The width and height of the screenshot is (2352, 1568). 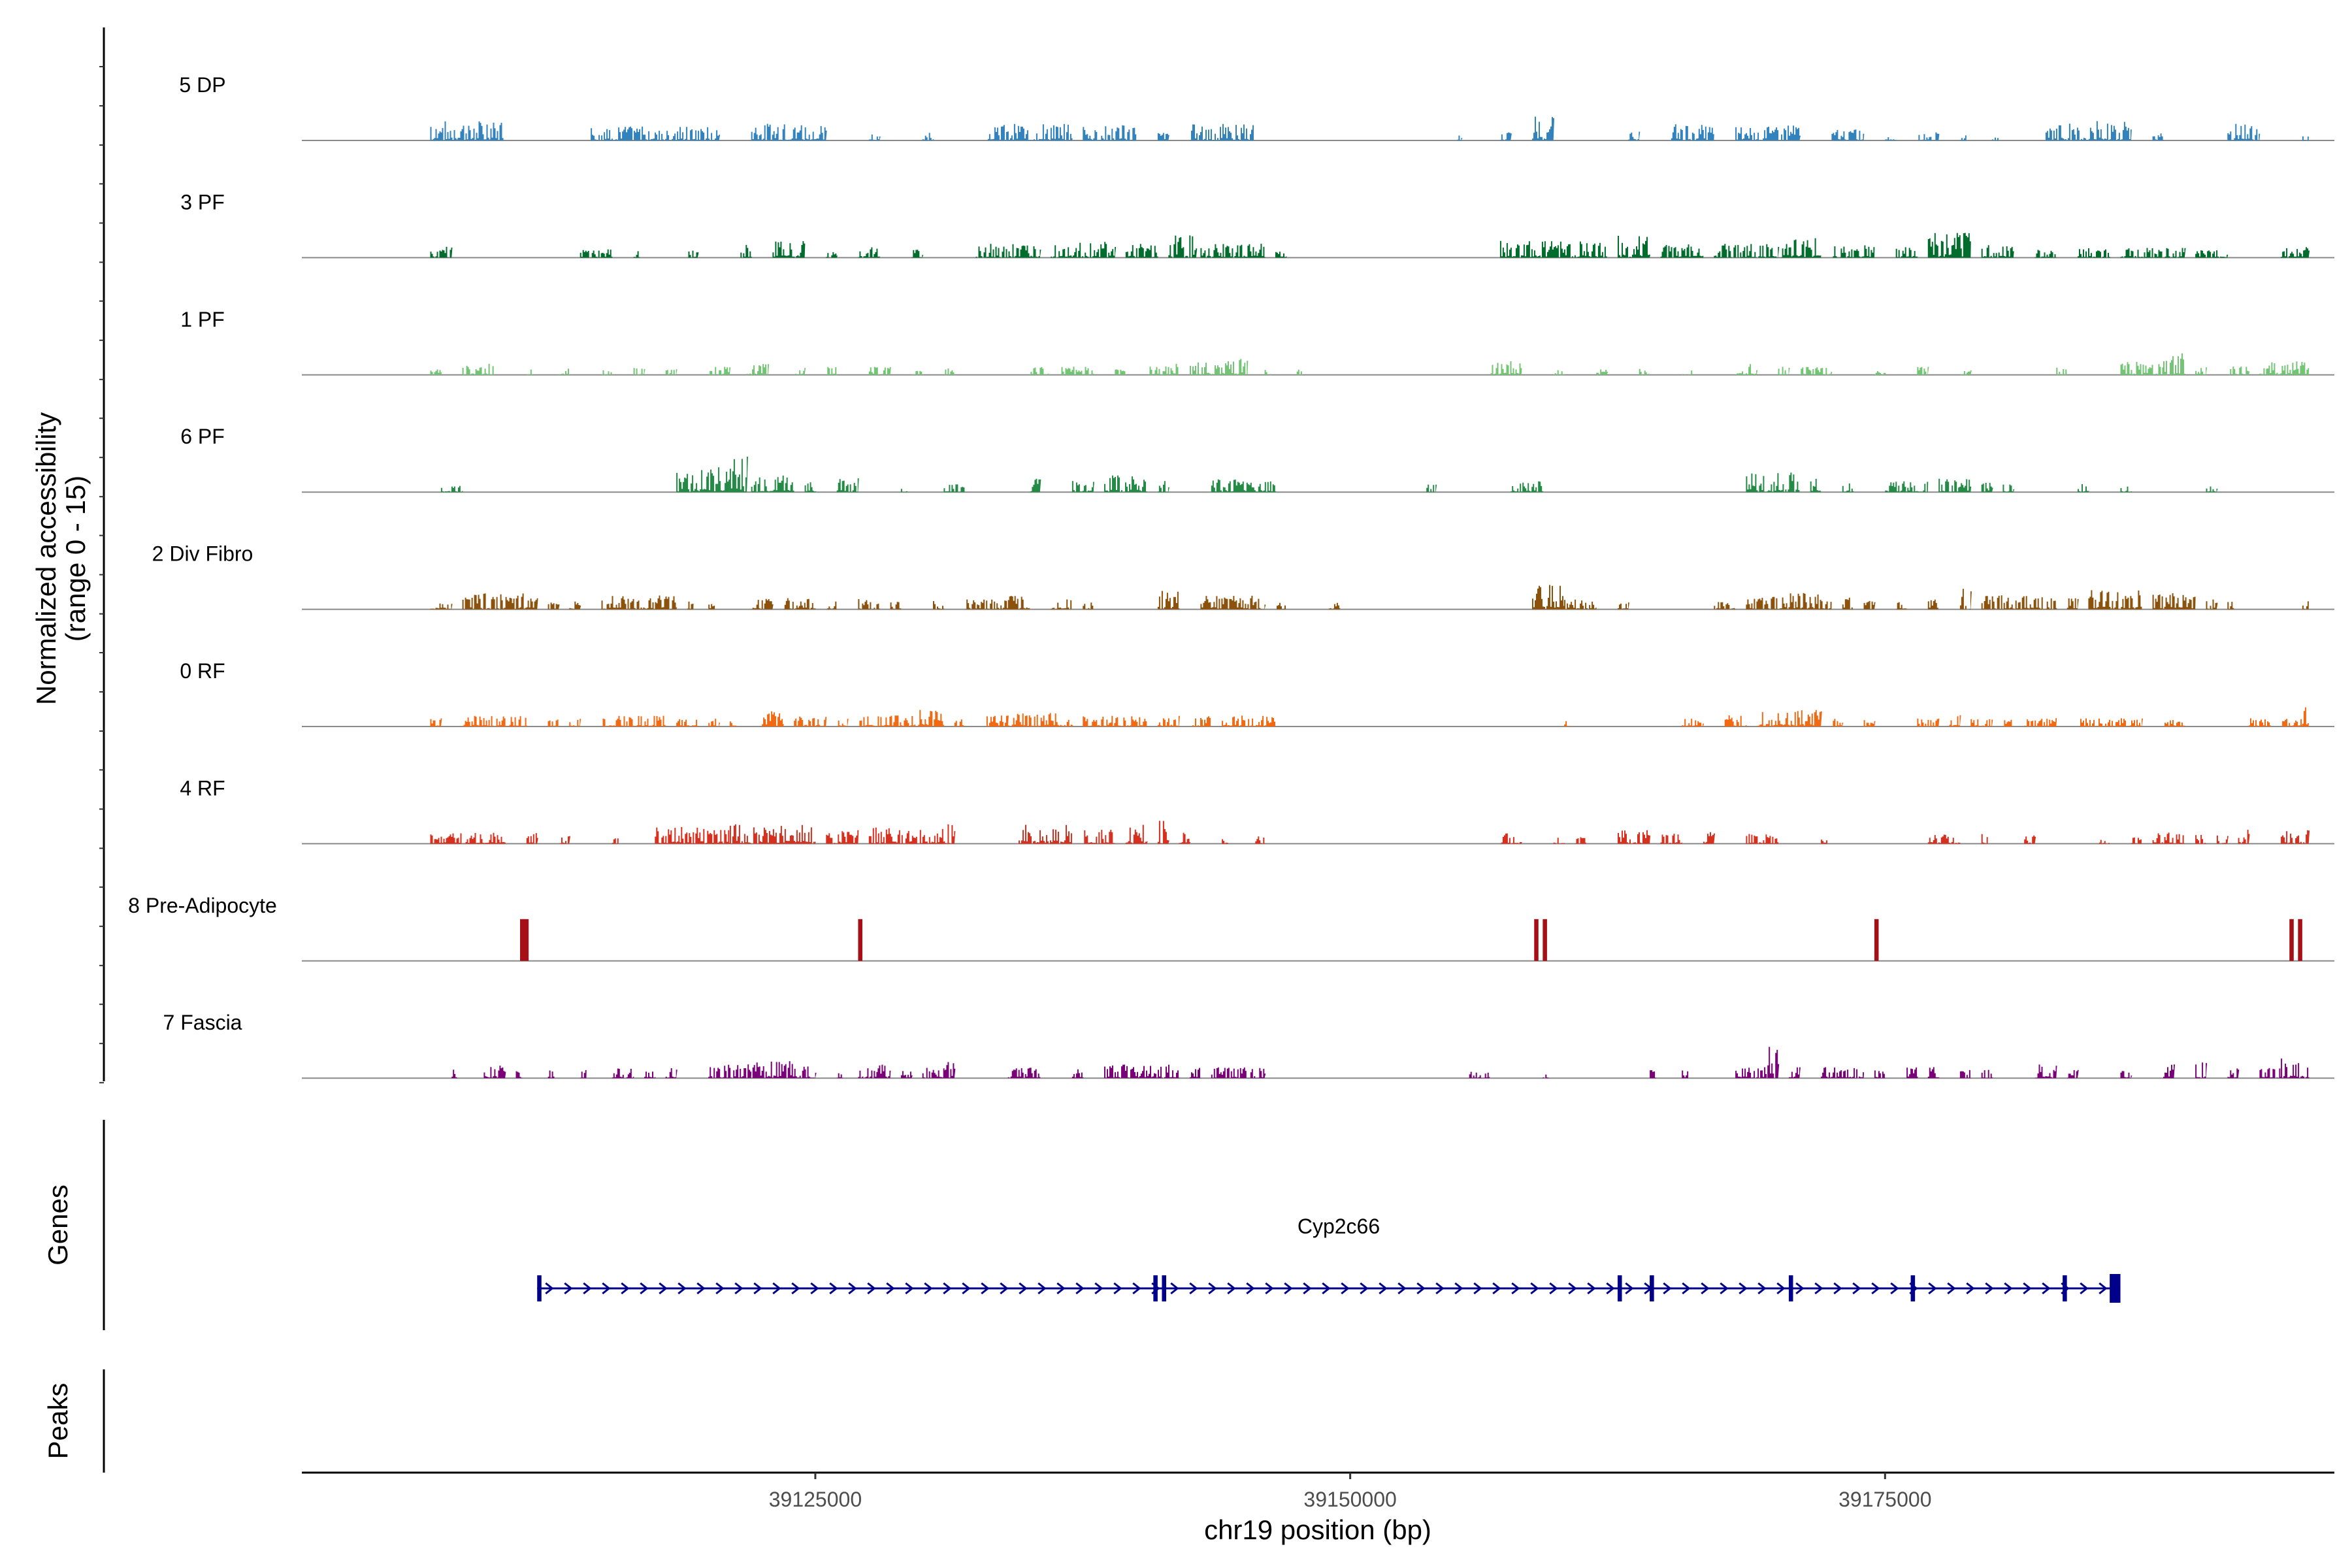 What do you see at coordinates (1248, 1045) in the screenshot?
I see `track-7-fascia: 7 Fascia` at bounding box center [1248, 1045].